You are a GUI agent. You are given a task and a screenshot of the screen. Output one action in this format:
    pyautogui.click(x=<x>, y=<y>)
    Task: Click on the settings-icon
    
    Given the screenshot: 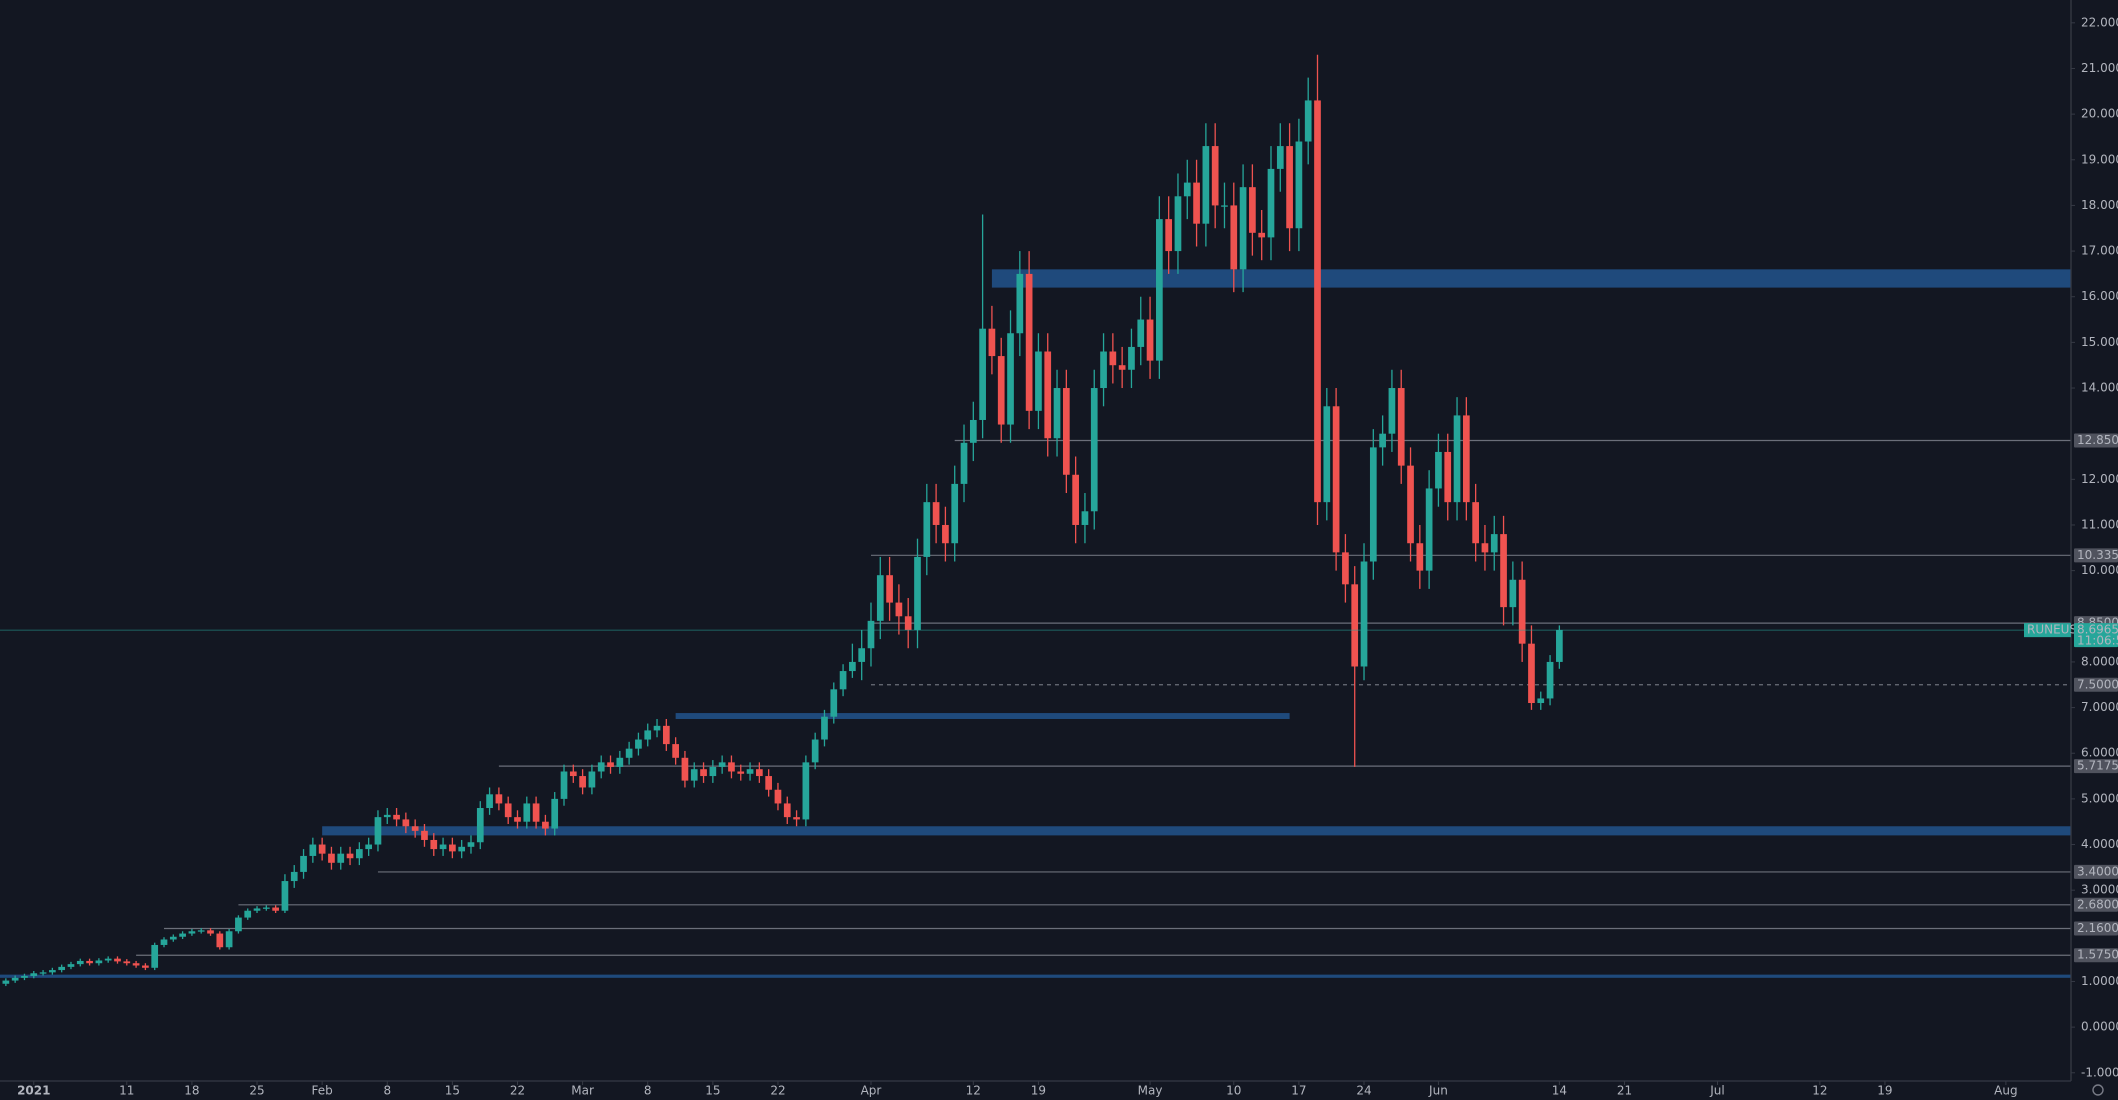 What is the action you would take?
    pyautogui.click(x=2098, y=1090)
    